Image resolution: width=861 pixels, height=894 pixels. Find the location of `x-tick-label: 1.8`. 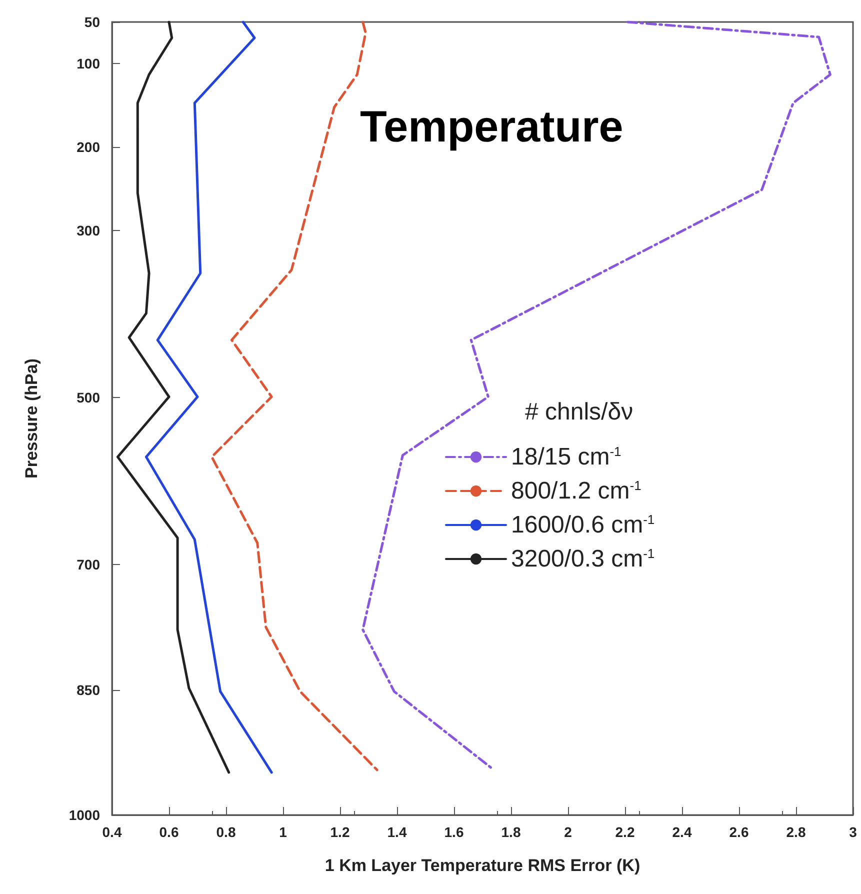

x-tick-label: 1.8 is located at coordinates (511, 832).